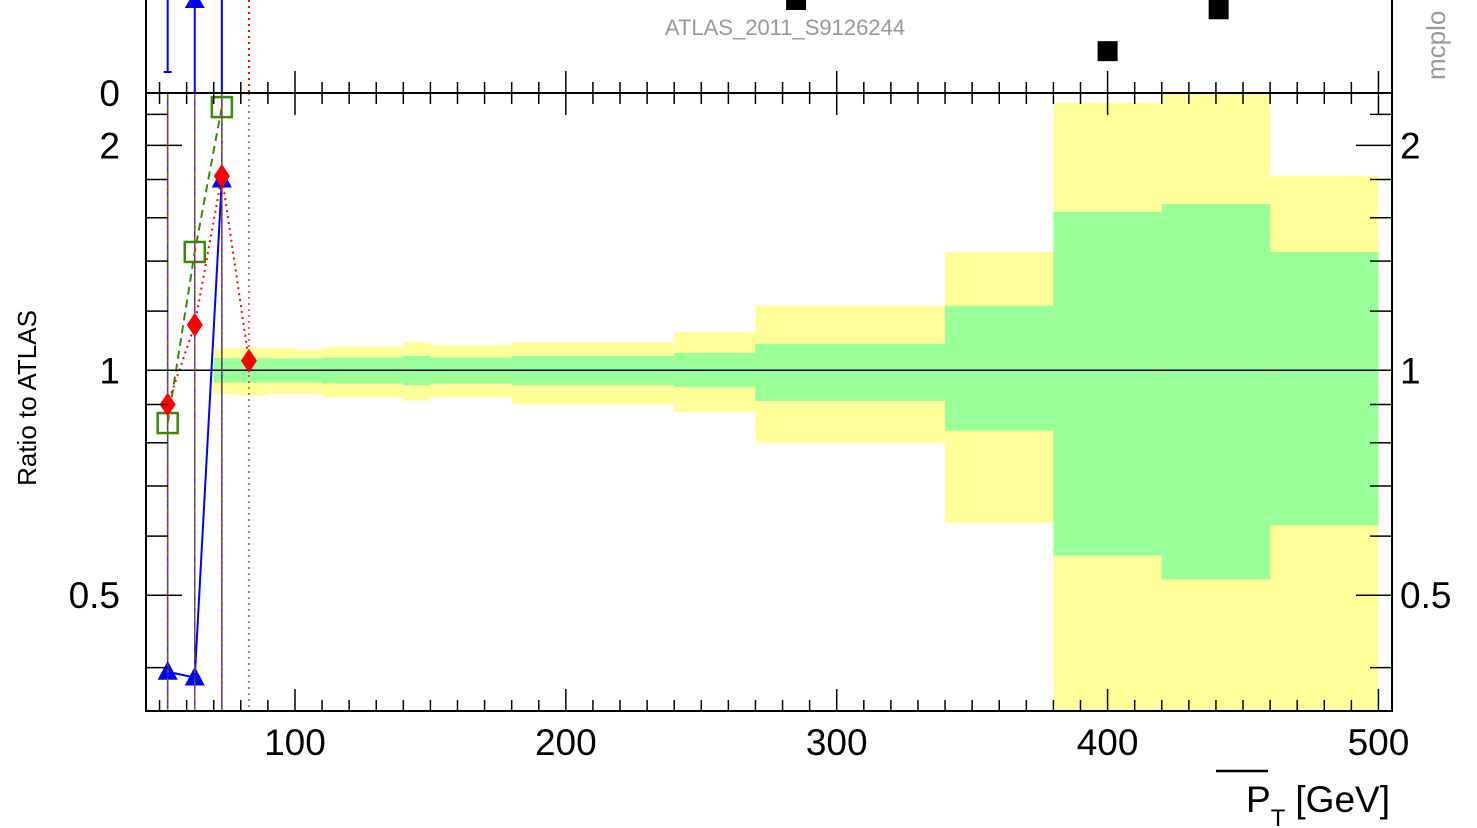 This screenshot has height=828, width=1477. Describe the element at coordinates (1342, 799) in the screenshot. I see `x-axis-label-unit: [GeV]` at that location.